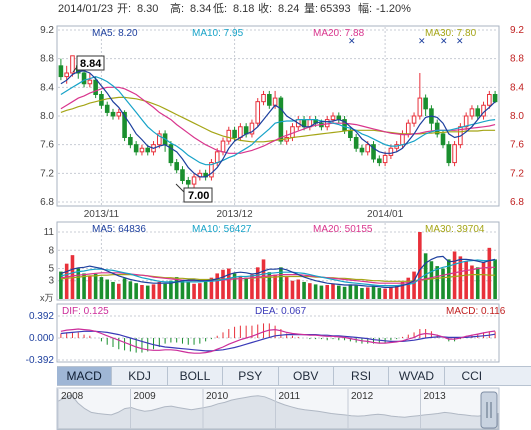  I want to click on price-tick-left: 8.0, so click(47, 116).